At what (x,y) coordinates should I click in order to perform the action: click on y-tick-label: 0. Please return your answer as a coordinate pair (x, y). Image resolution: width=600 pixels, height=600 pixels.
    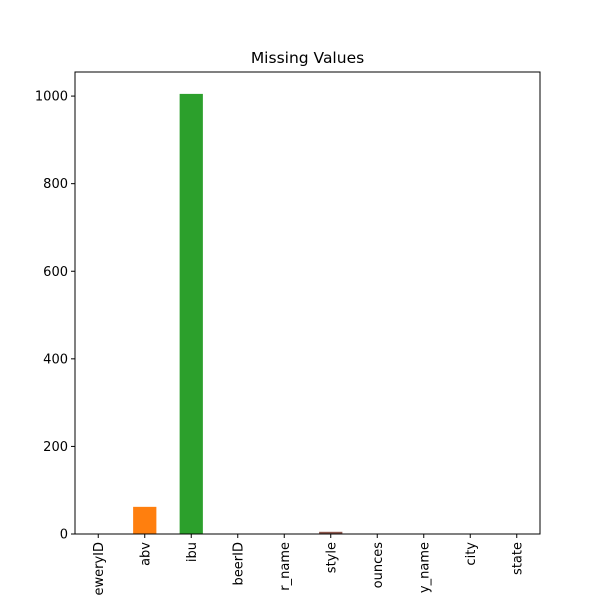
    Looking at the image, I should click on (64, 535).